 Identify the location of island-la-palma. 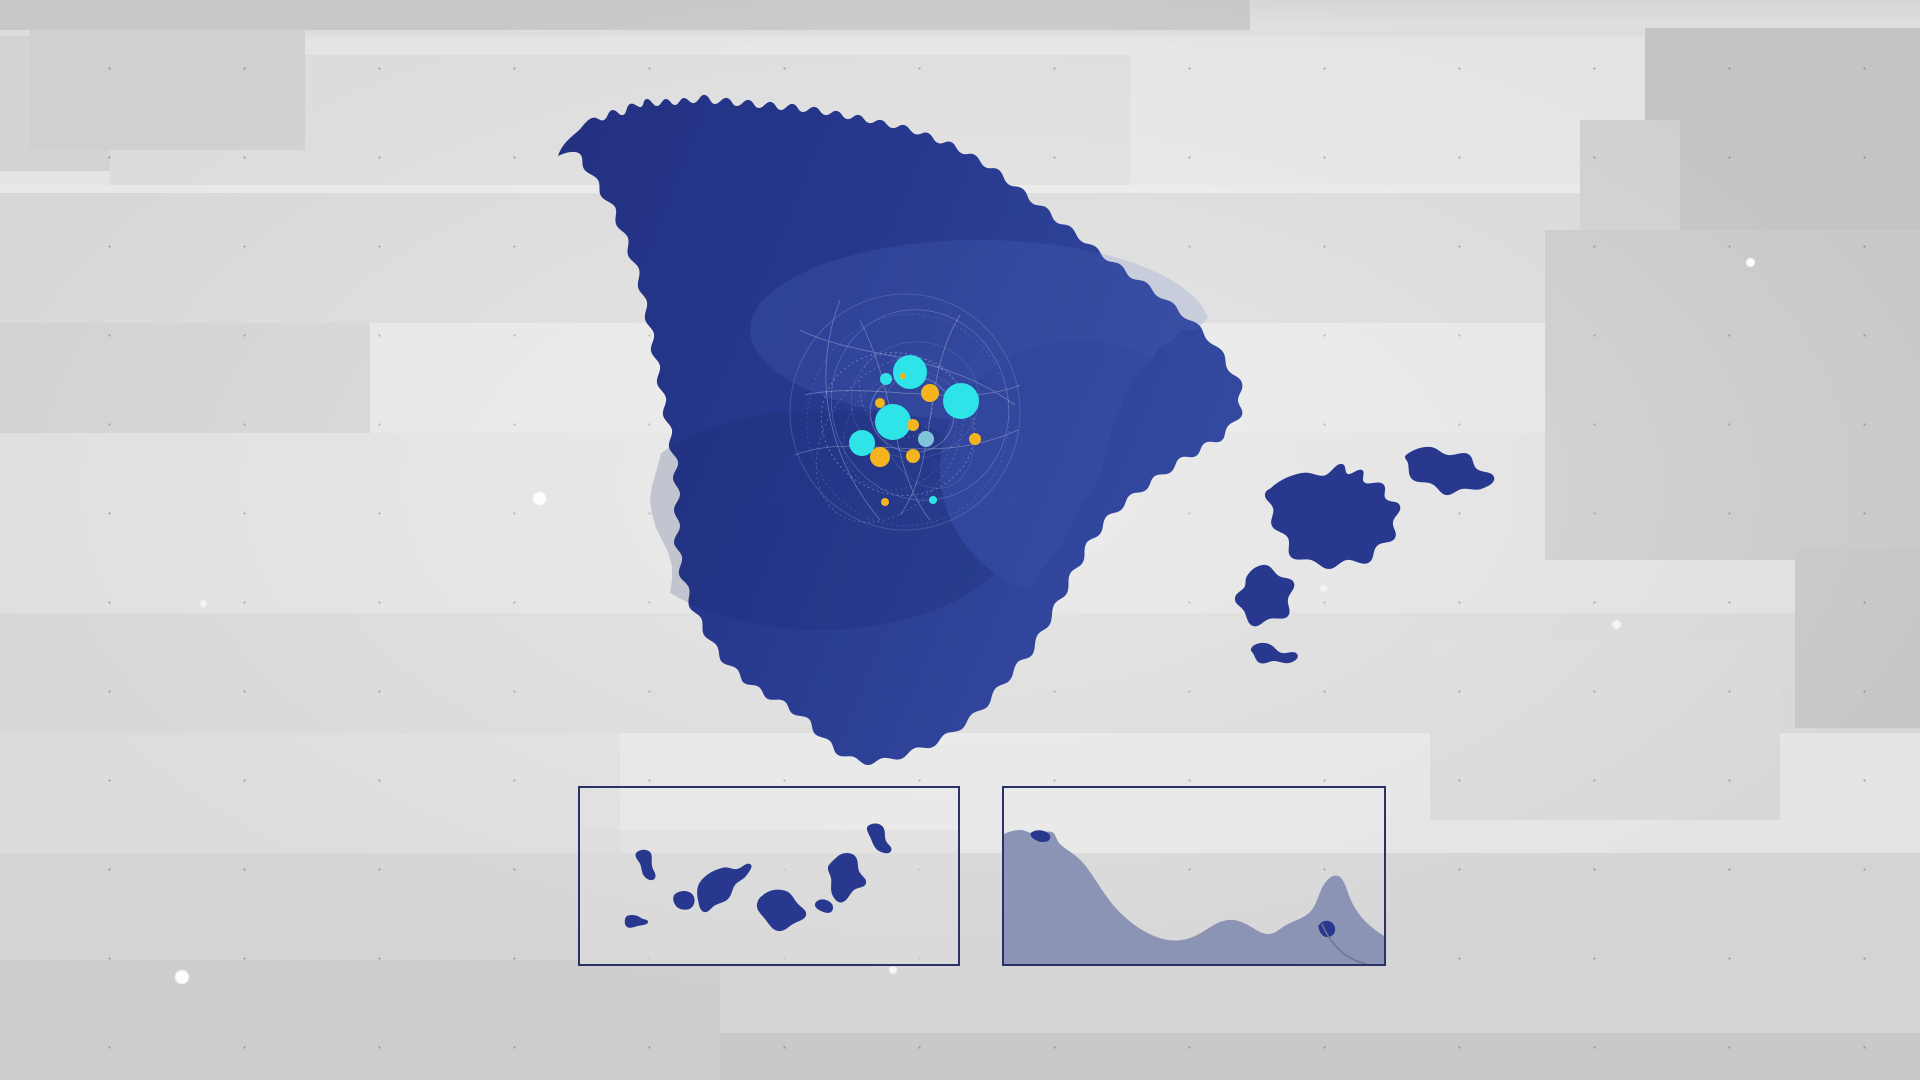
(645, 865).